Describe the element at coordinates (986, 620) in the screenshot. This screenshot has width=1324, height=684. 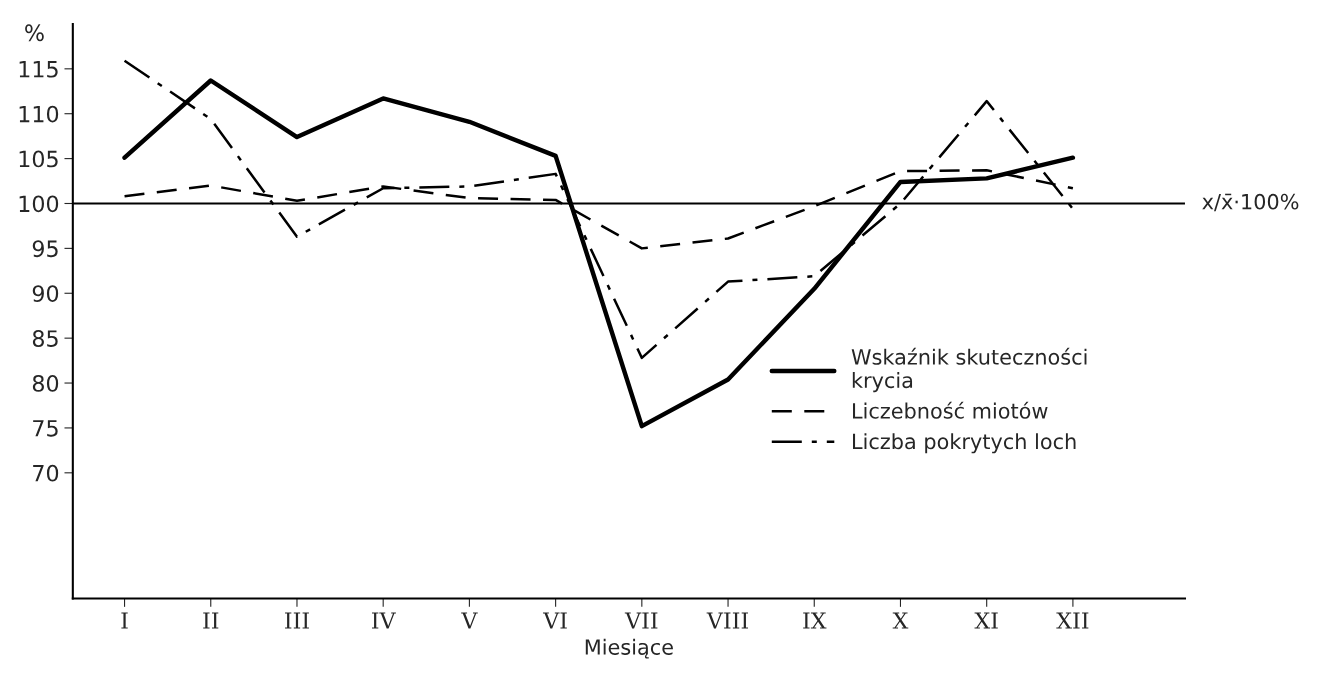
I see `x-tick-label: XI` at that location.